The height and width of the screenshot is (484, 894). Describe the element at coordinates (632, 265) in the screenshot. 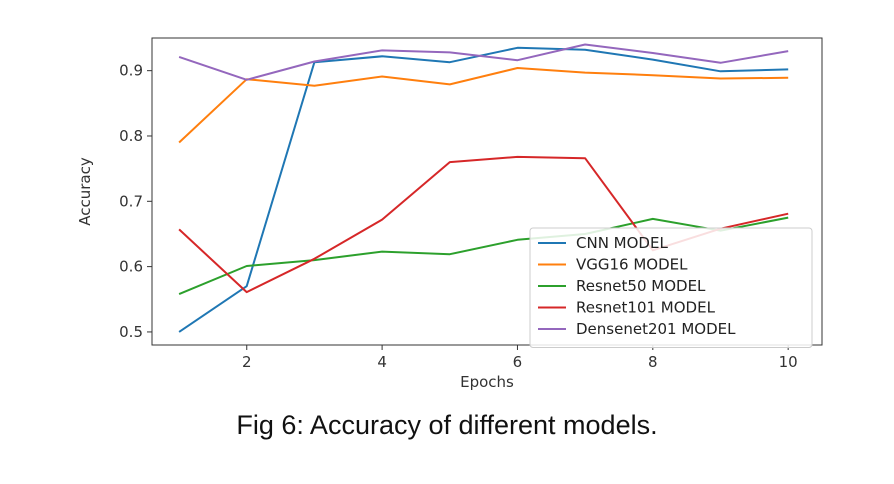

I see `legend-entry-label: VGG16 MODEL` at that location.